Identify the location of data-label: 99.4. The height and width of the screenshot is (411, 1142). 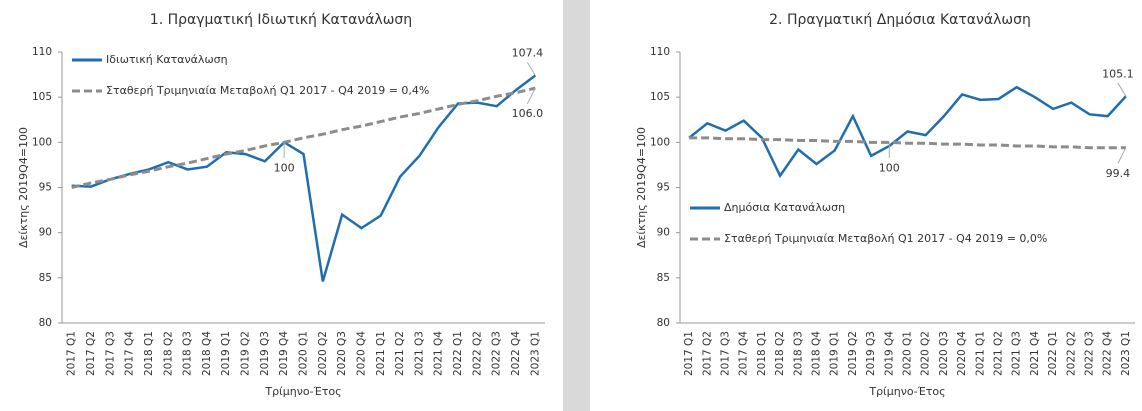
(1118, 173).